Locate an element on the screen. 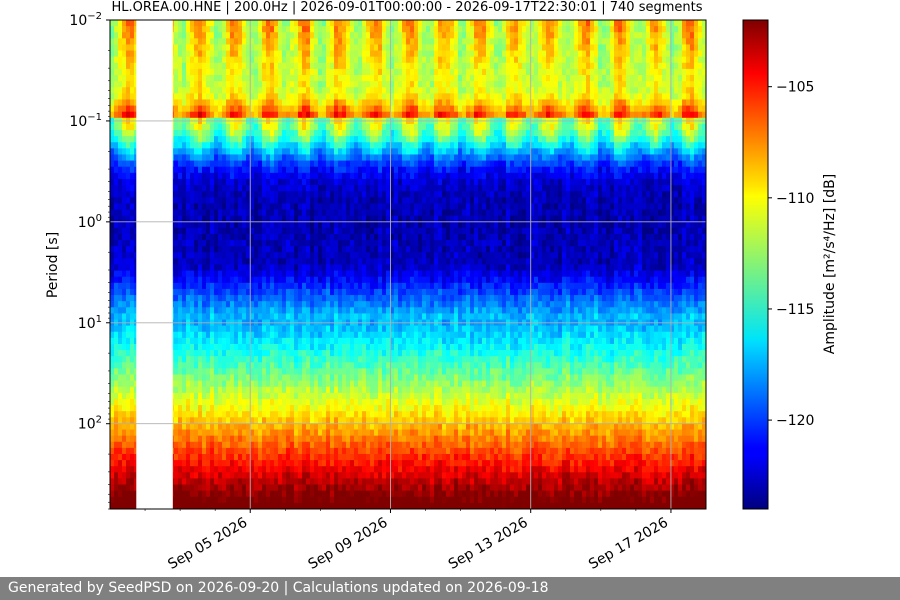 The image size is (900, 600). y-tick-label: 10⁻² is located at coordinates (85, 20).